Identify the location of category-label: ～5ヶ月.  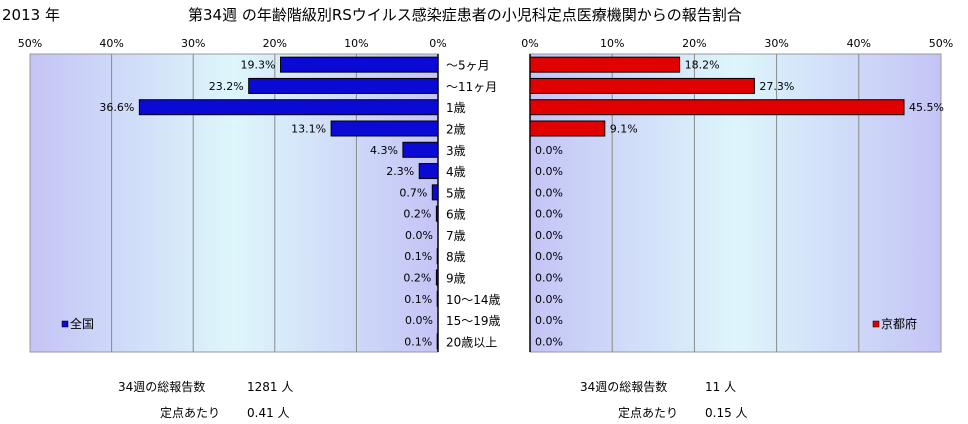
(468, 66).